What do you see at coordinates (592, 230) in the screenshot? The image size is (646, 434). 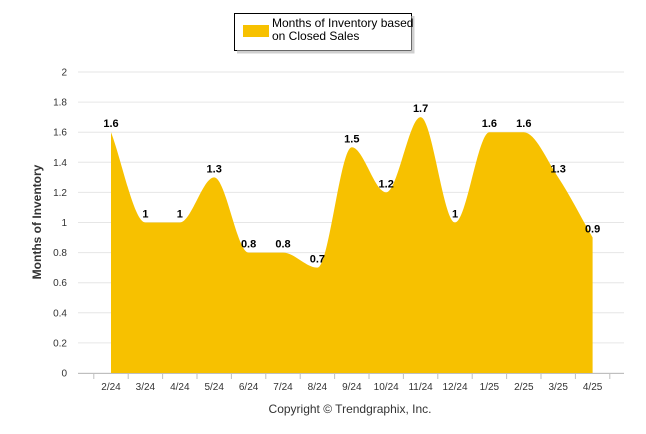 I see `data-label: 0.9` at bounding box center [592, 230].